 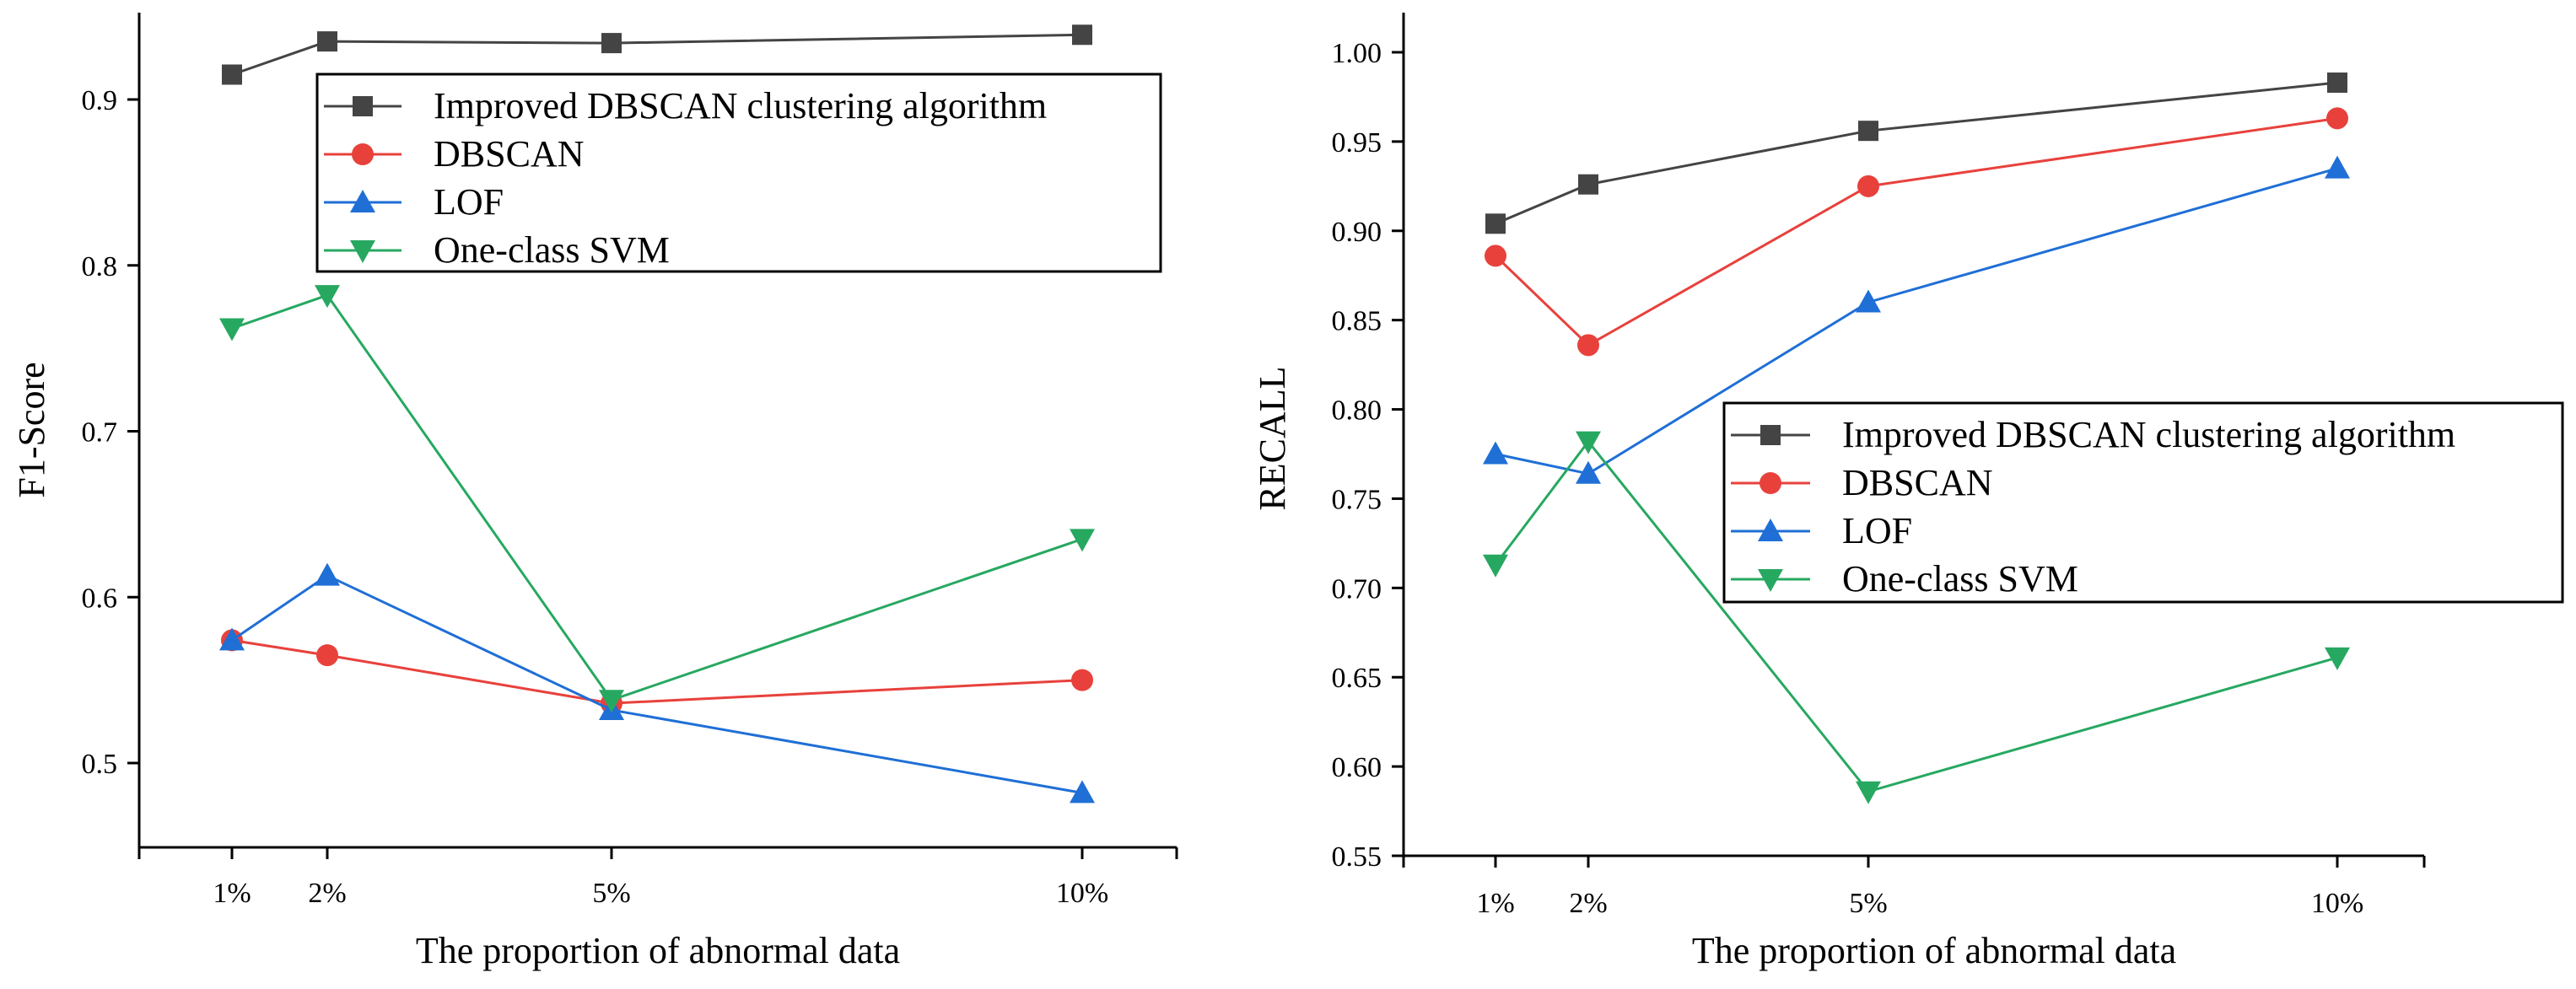 What do you see at coordinates (1357, 499) in the screenshot?
I see `y-tick-label: 0.75` at bounding box center [1357, 499].